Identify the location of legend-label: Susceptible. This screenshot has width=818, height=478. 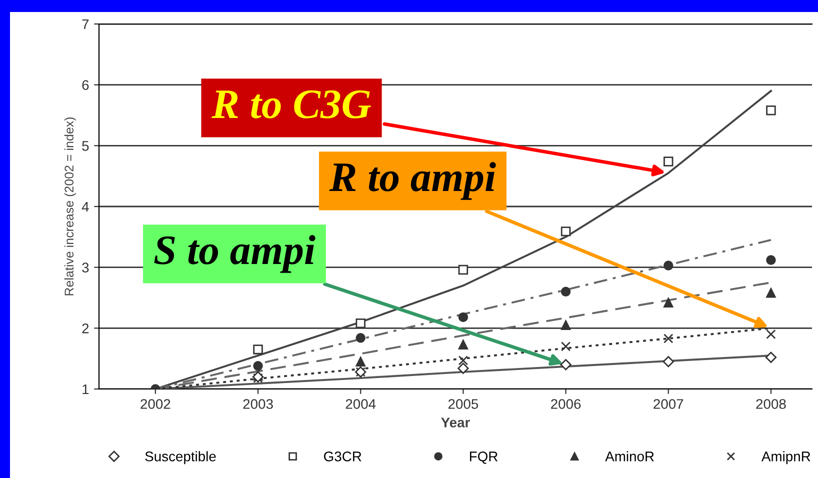
(180, 457).